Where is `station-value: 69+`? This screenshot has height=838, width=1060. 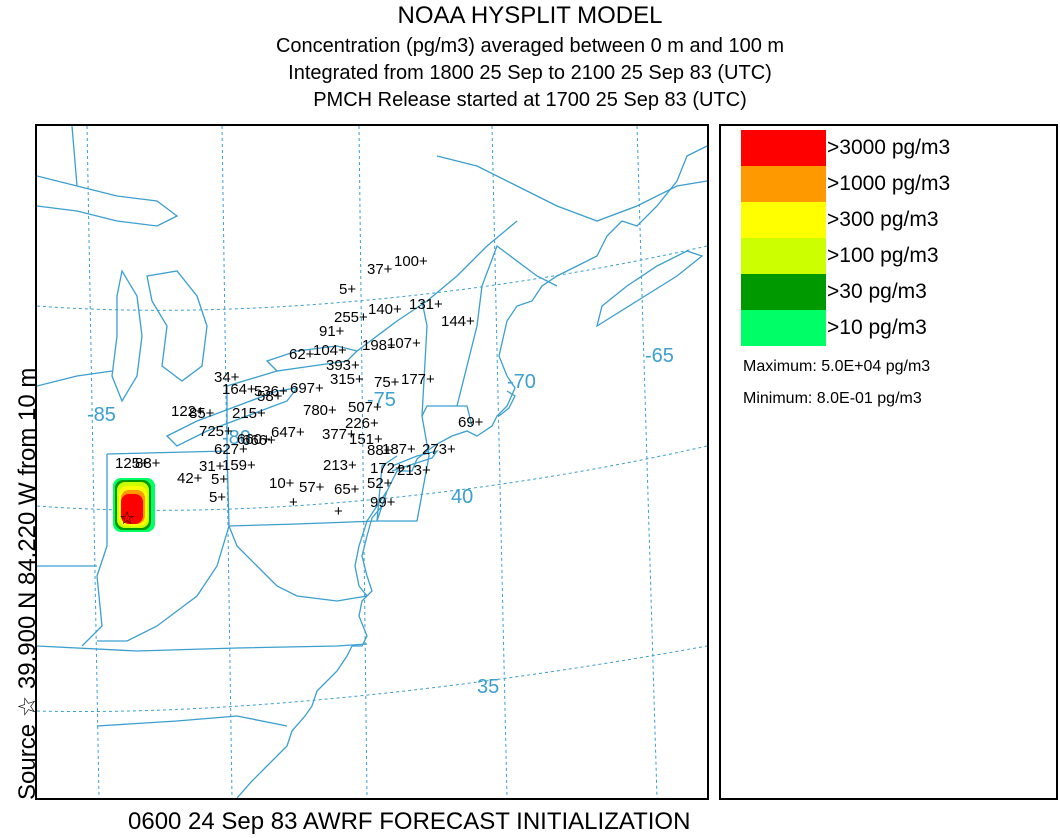 station-value: 69+ is located at coordinates (471, 422).